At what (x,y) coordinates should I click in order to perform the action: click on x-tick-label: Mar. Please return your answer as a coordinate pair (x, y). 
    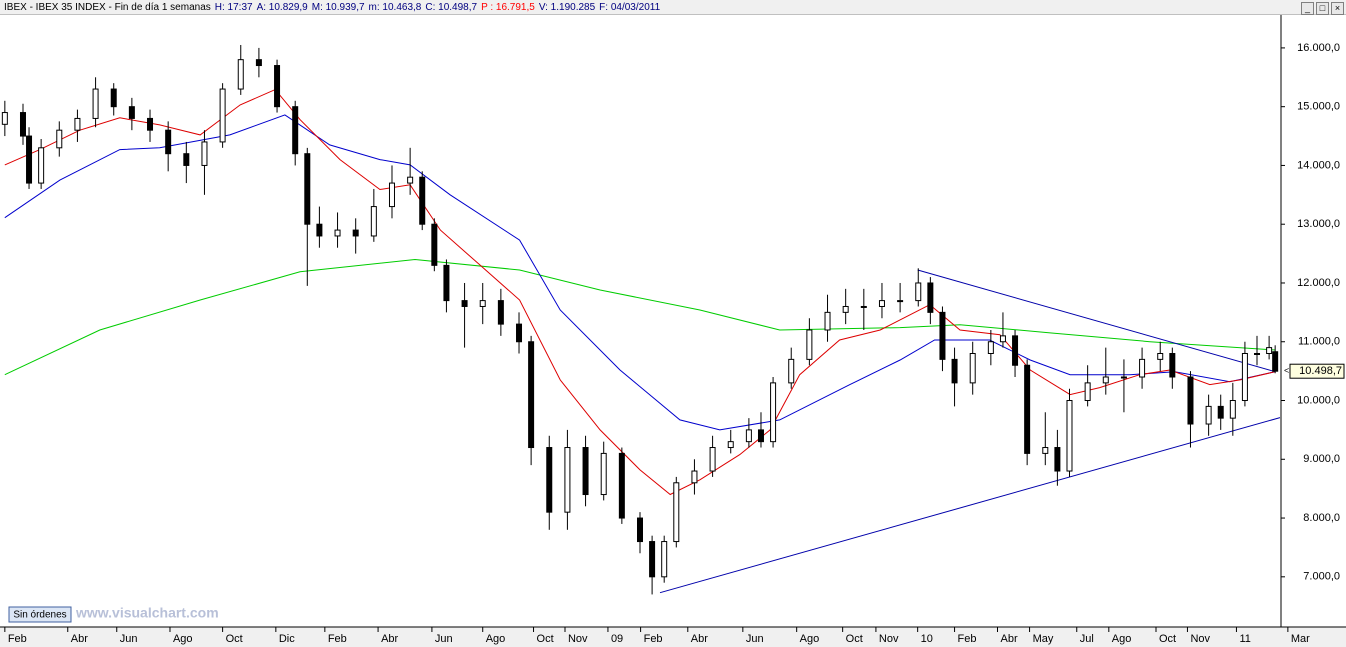
    Looking at the image, I should click on (1300, 639).